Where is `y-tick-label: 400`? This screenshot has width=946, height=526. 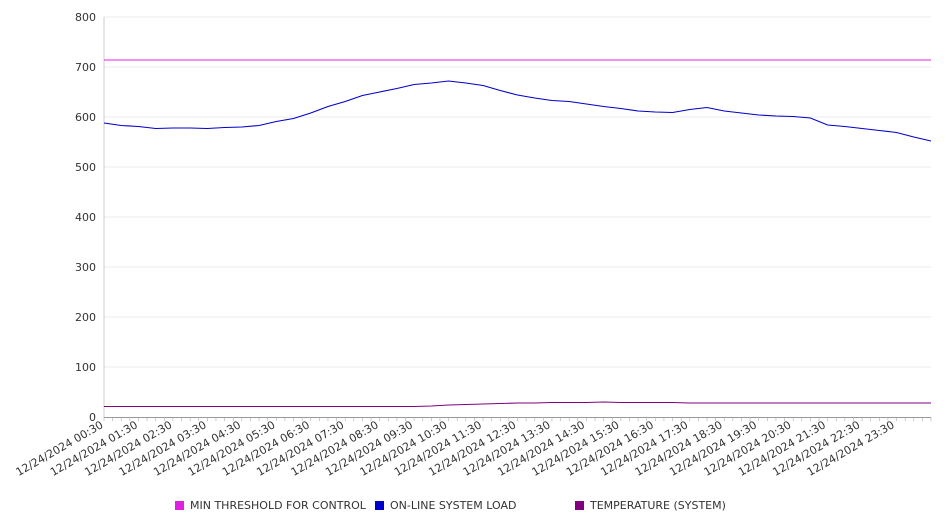 y-tick-label: 400 is located at coordinates (85, 217).